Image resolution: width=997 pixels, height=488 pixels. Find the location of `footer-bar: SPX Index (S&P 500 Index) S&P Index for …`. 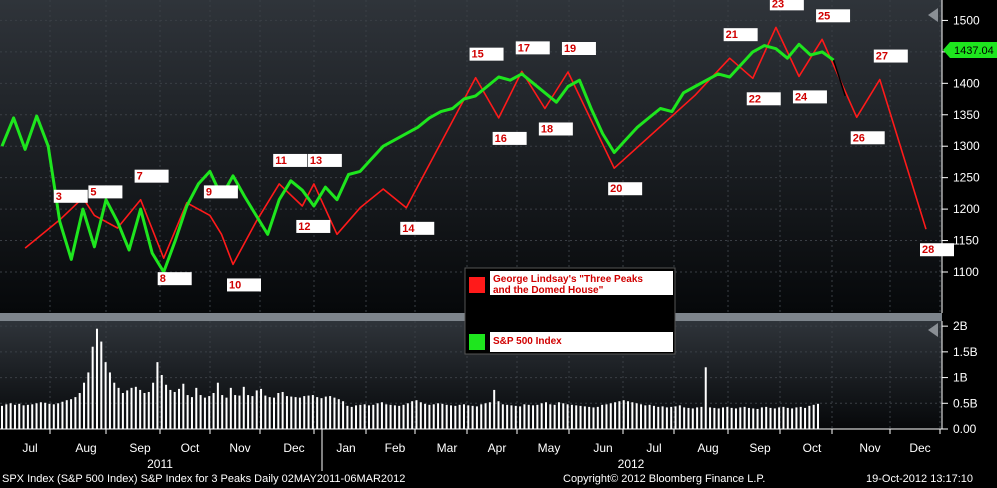

footer-bar: SPX Index (S&P 500 Index) S&P Index for … is located at coordinates (498, 479).